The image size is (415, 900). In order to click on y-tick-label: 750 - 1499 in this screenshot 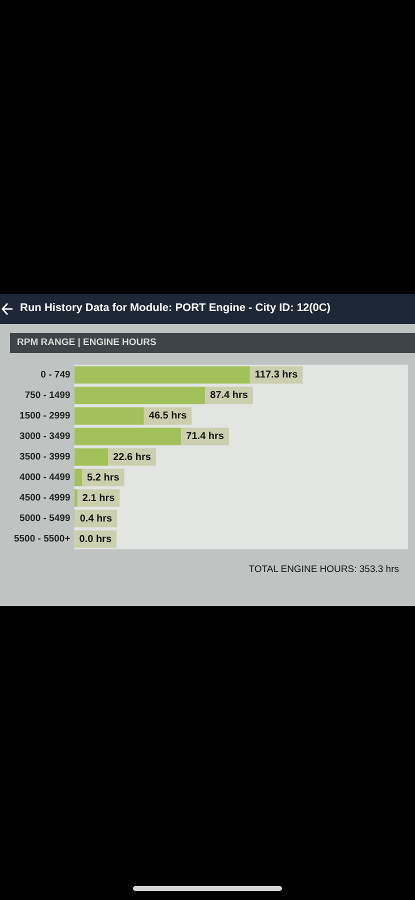, I will do `click(47, 396)`.